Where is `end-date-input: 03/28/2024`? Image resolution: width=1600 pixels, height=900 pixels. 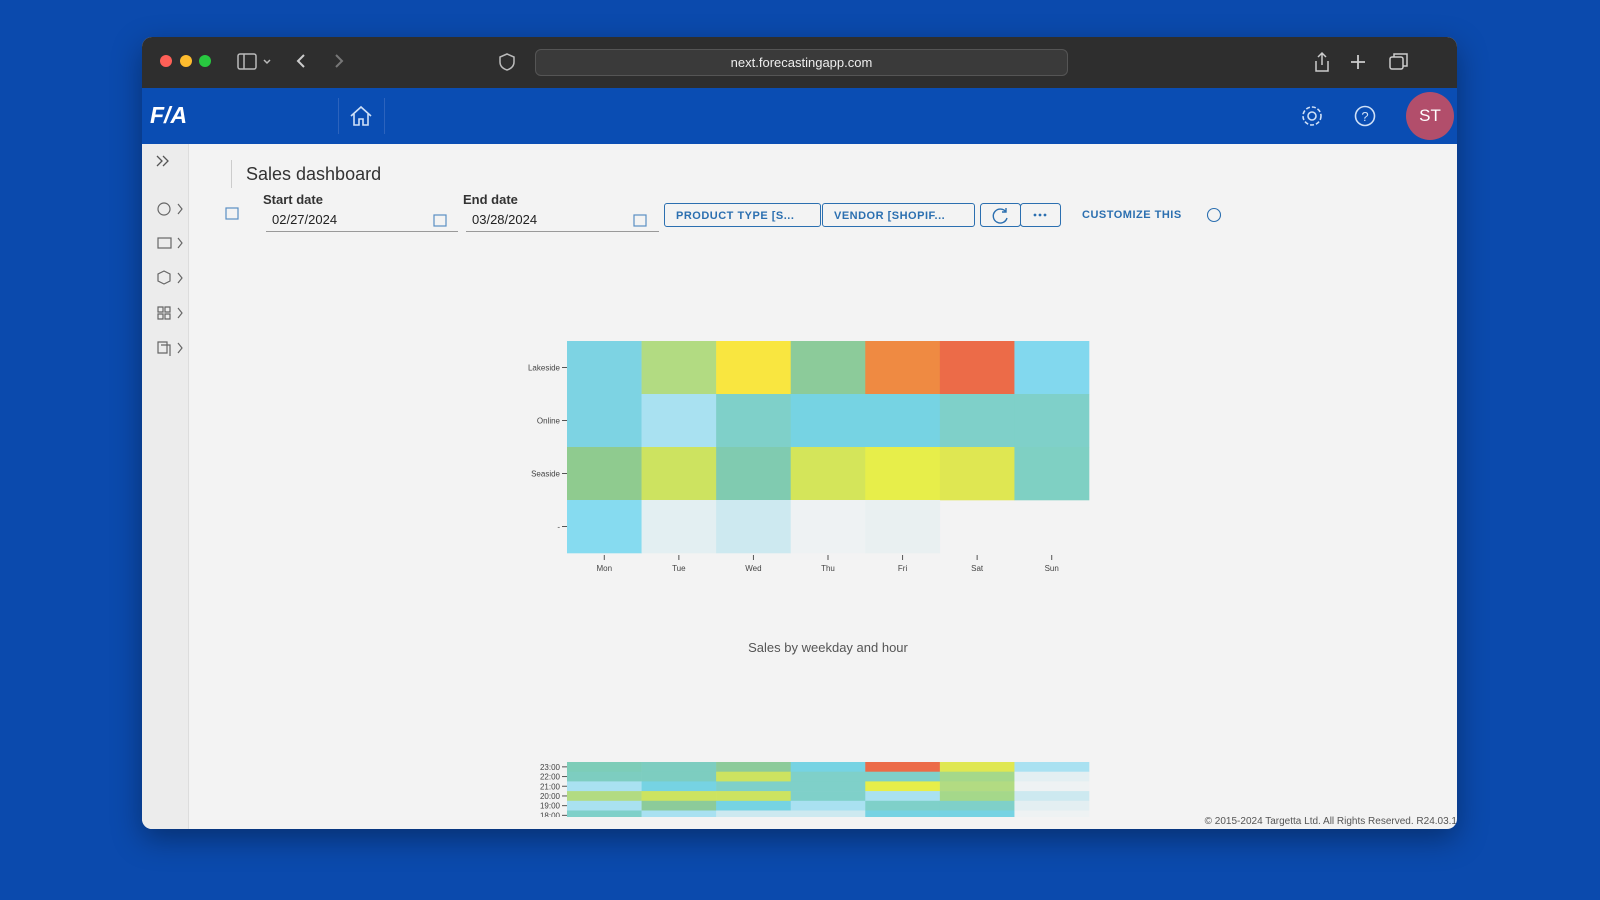
end-date-input: 03/28/2024 is located at coordinates (562, 220).